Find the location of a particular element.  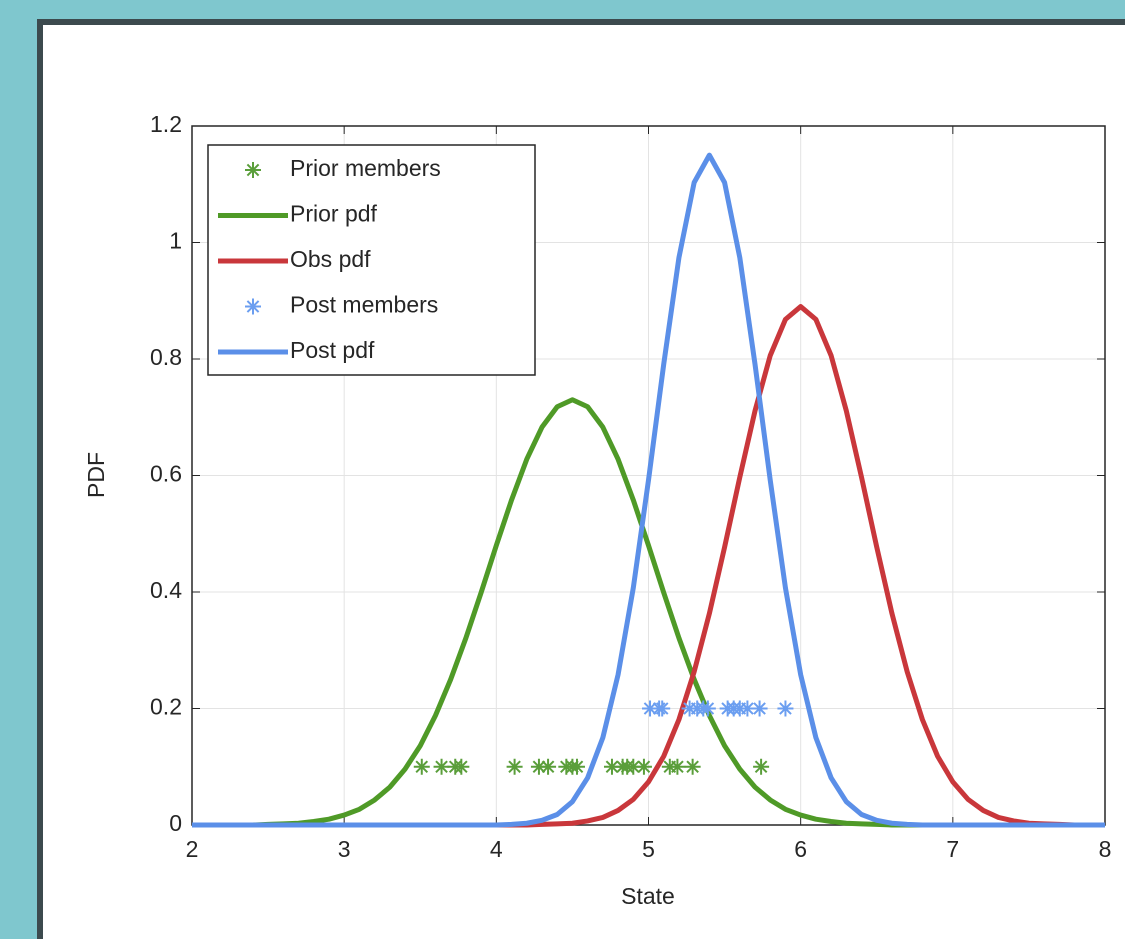

y-tick-label: 0.6 is located at coordinates (166, 474).